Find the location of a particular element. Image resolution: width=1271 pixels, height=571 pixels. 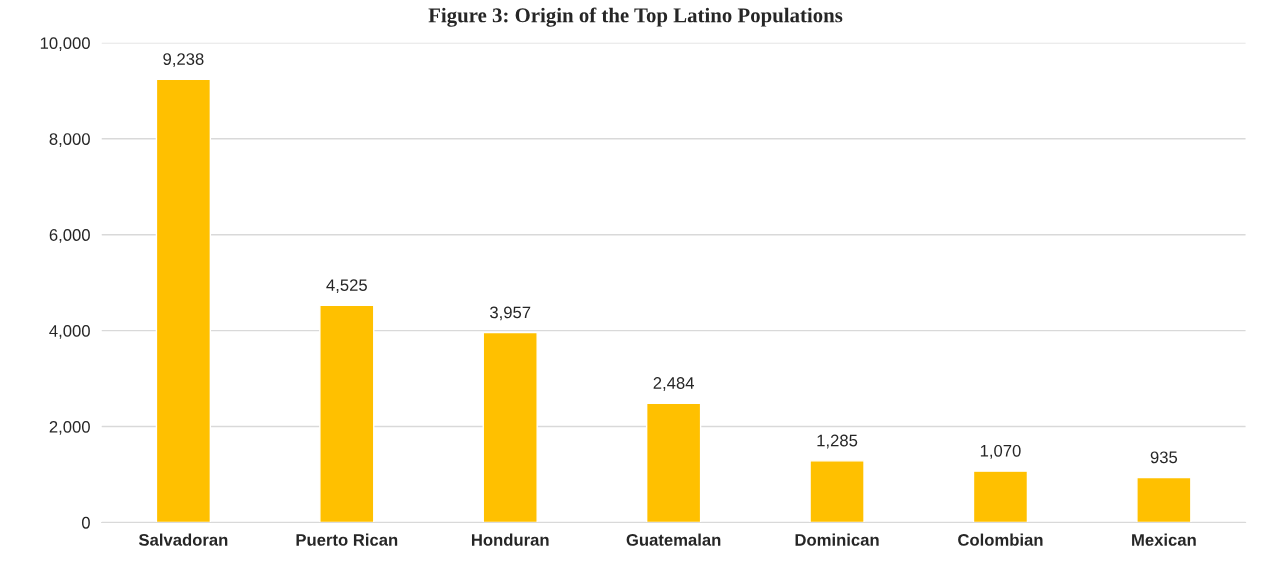

data-label: 1,285 is located at coordinates (837, 441).